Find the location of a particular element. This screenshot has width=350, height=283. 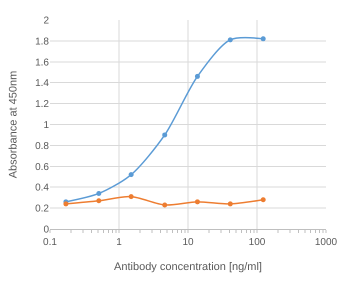

y-tick-label: 0 is located at coordinates (46, 230).